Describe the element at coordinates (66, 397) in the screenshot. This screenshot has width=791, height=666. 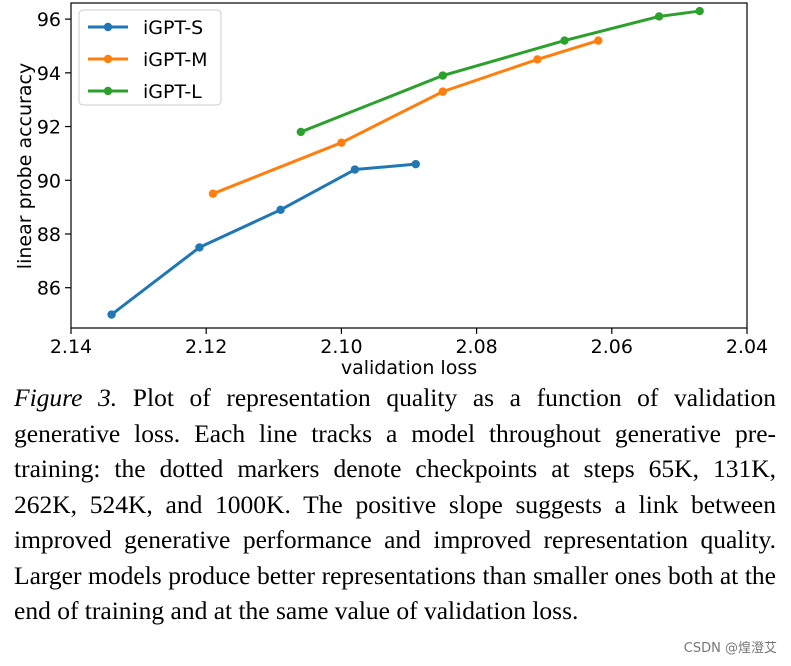
I see `figure-label: Figure 3.` at that location.